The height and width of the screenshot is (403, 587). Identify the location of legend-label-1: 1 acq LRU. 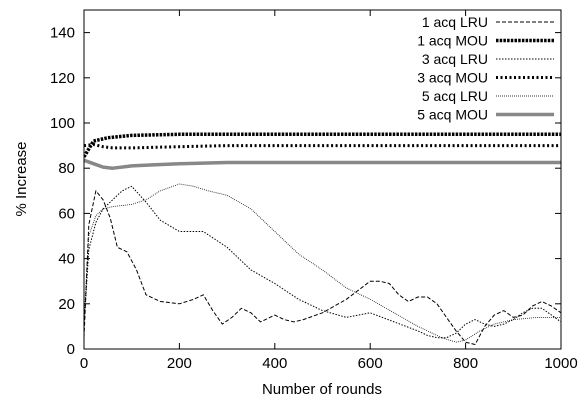
(455, 22).